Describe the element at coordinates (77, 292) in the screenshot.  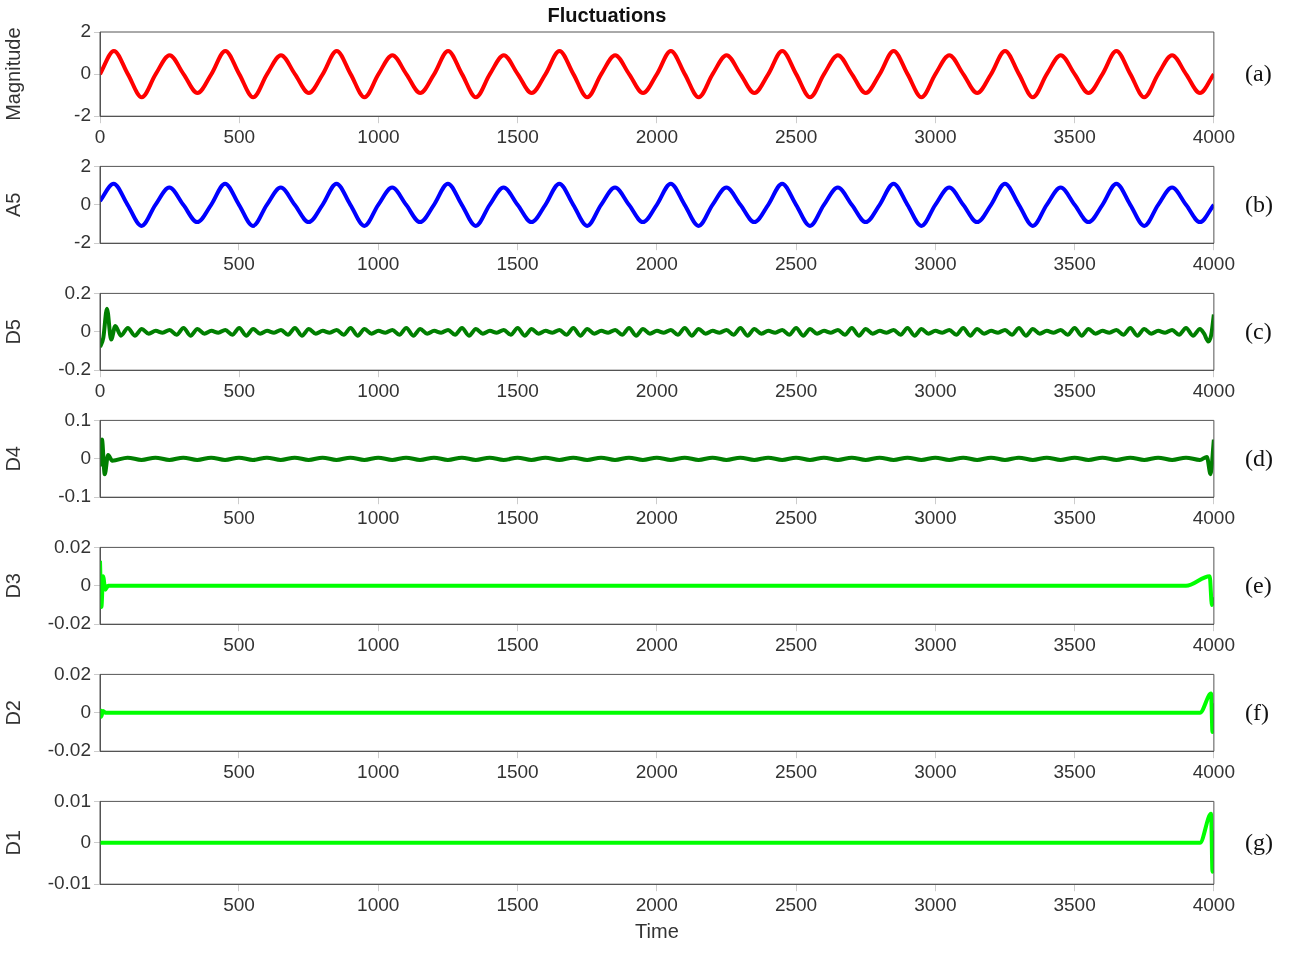
I see `y-tick-label: 0.2` at that location.